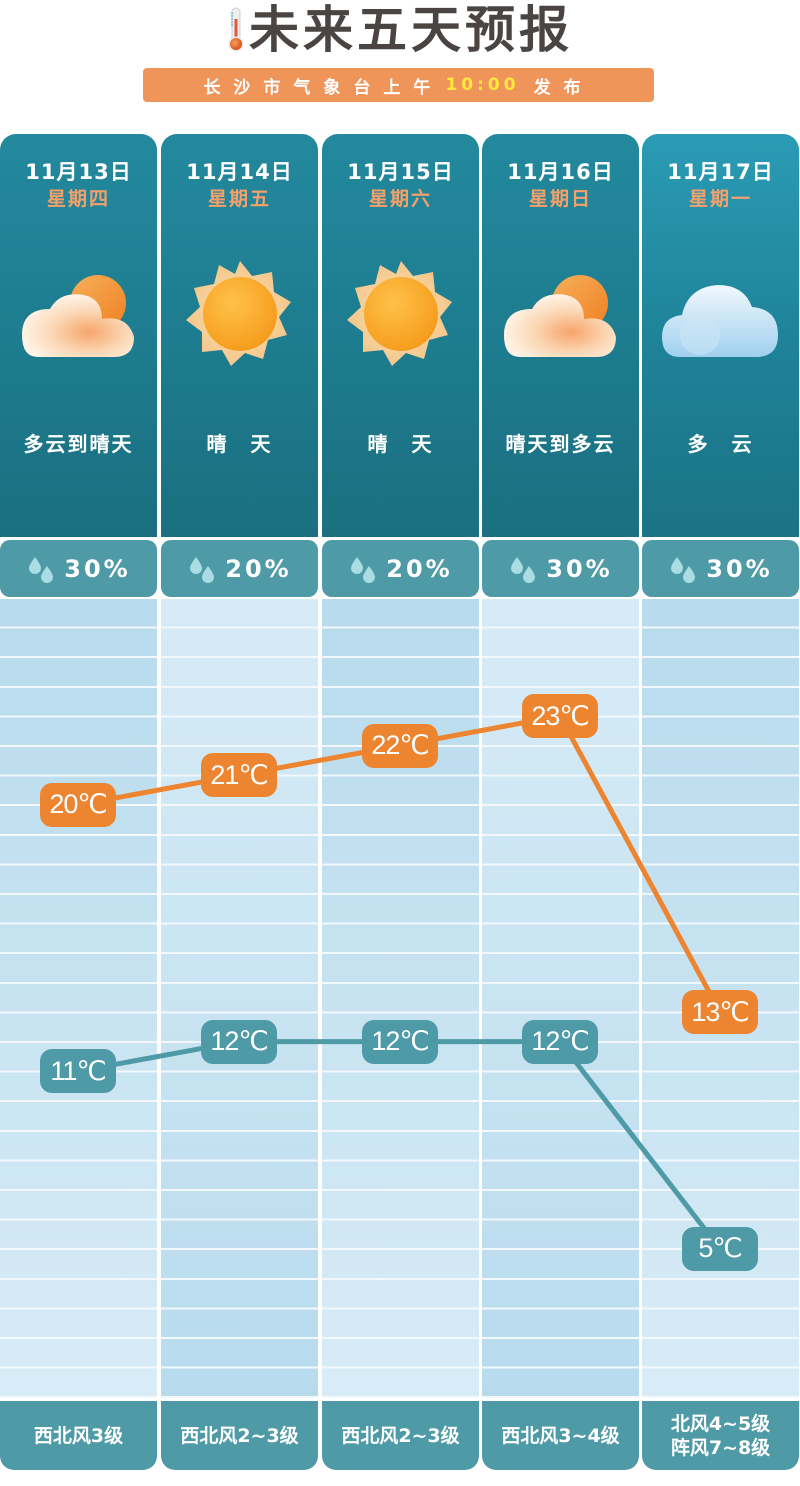 Image resolution: width=800 pixels, height=1486 pixels. What do you see at coordinates (560, 444) in the screenshot?
I see `weather-description: 晴天到多云` at bounding box center [560, 444].